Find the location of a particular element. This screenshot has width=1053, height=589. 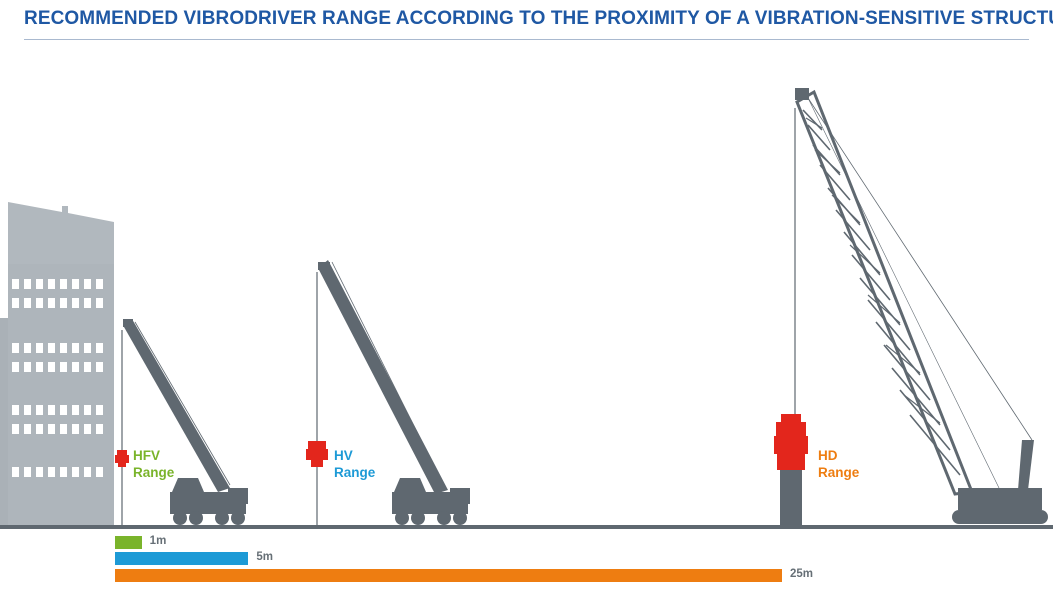

hv-range-label: HV Range is located at coordinates (354, 464).